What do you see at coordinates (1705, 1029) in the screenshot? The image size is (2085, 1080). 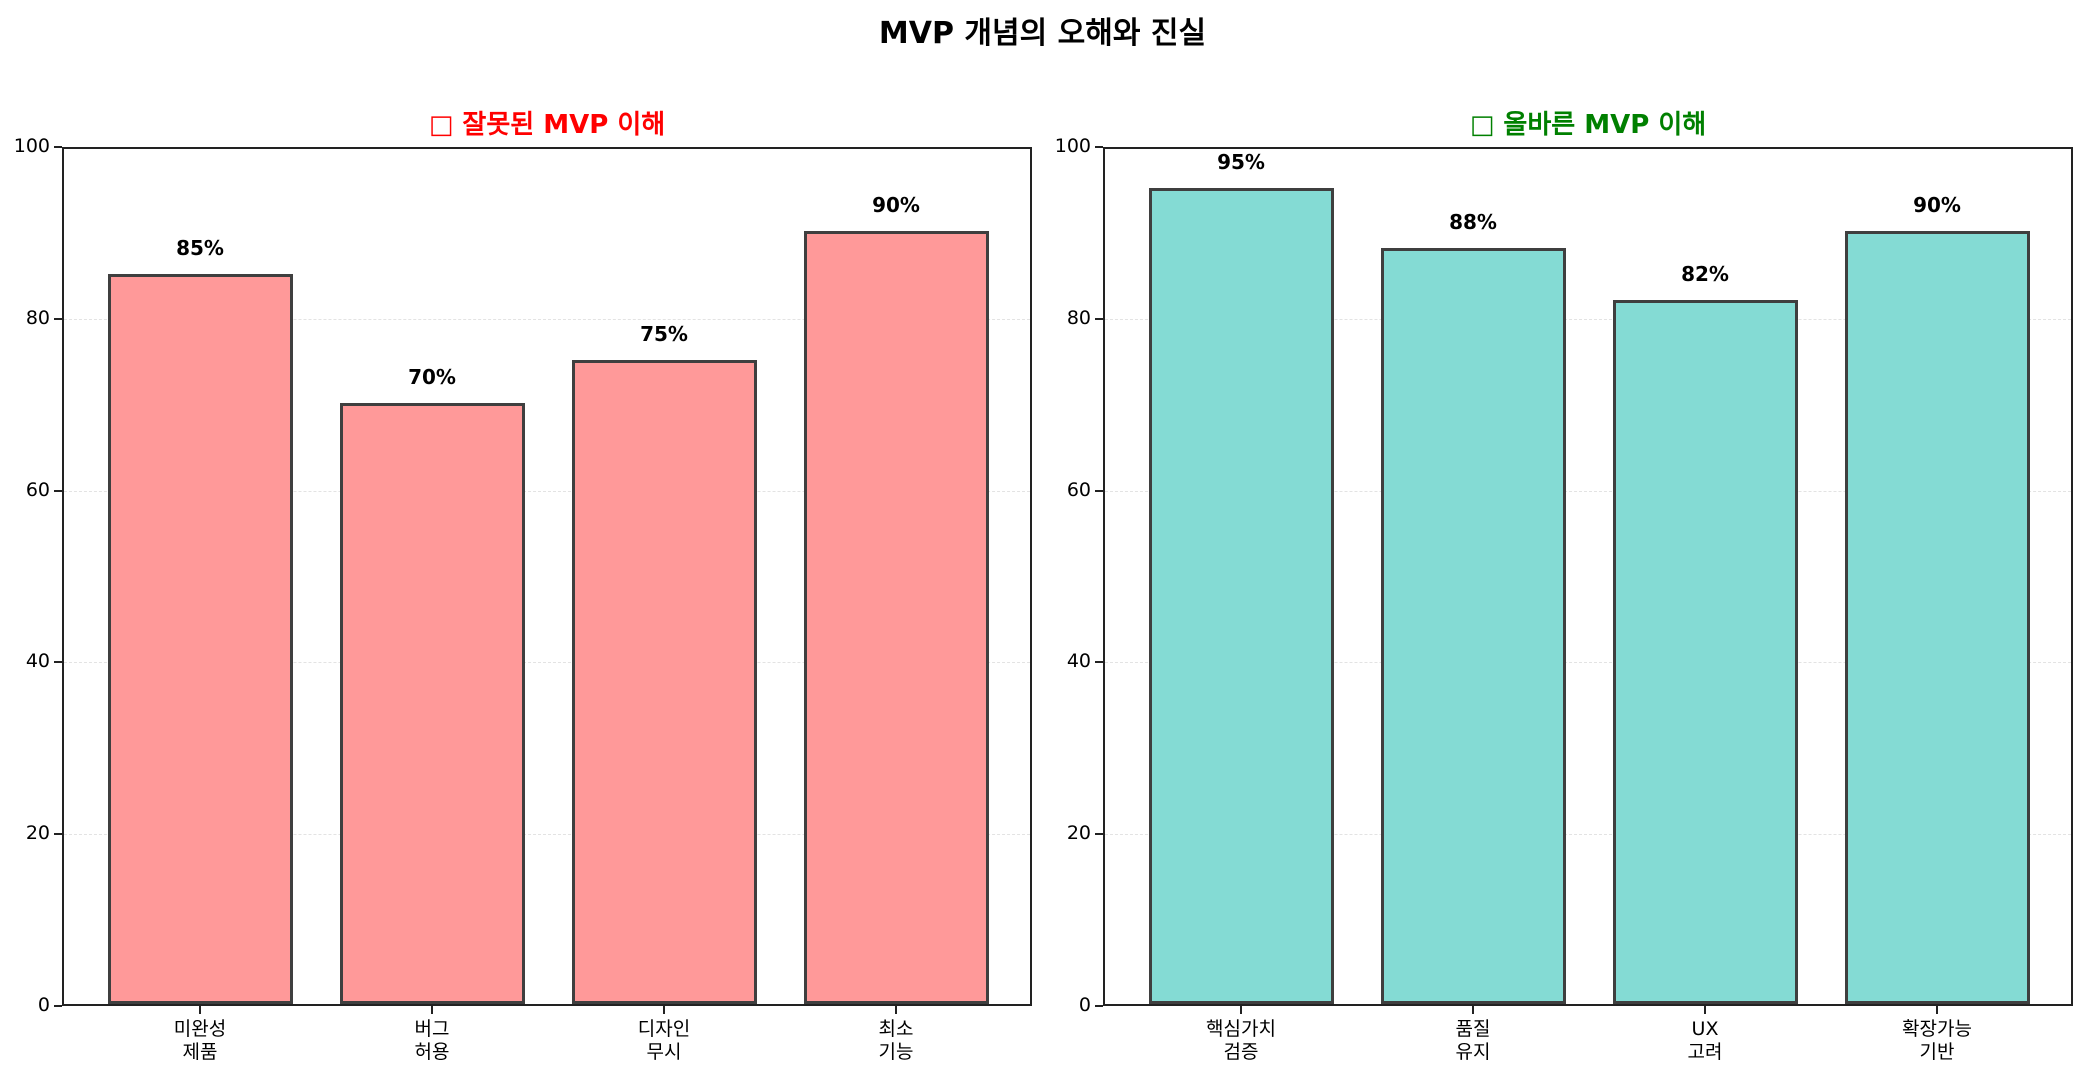 I see `x-tick-label-line: UX` at bounding box center [1705, 1029].